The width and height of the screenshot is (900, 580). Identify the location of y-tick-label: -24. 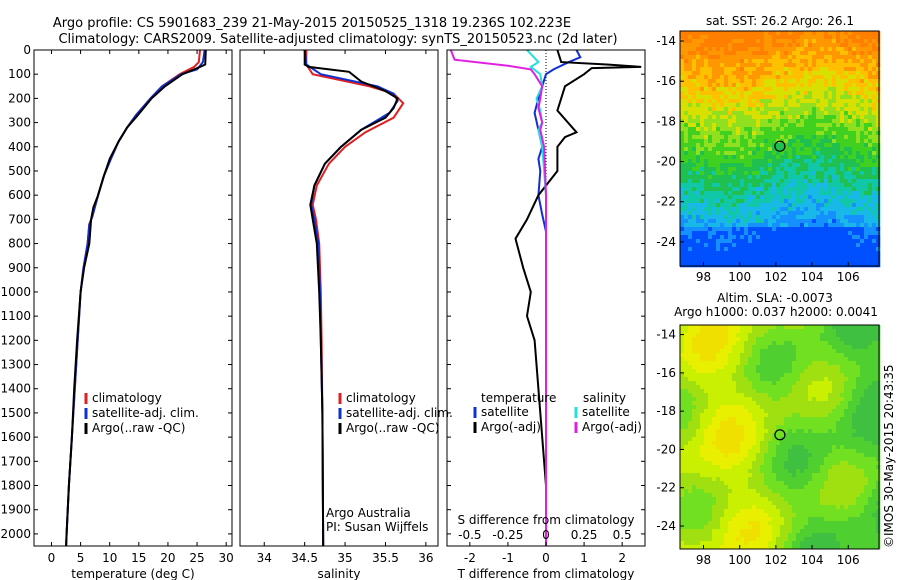
(666, 526).